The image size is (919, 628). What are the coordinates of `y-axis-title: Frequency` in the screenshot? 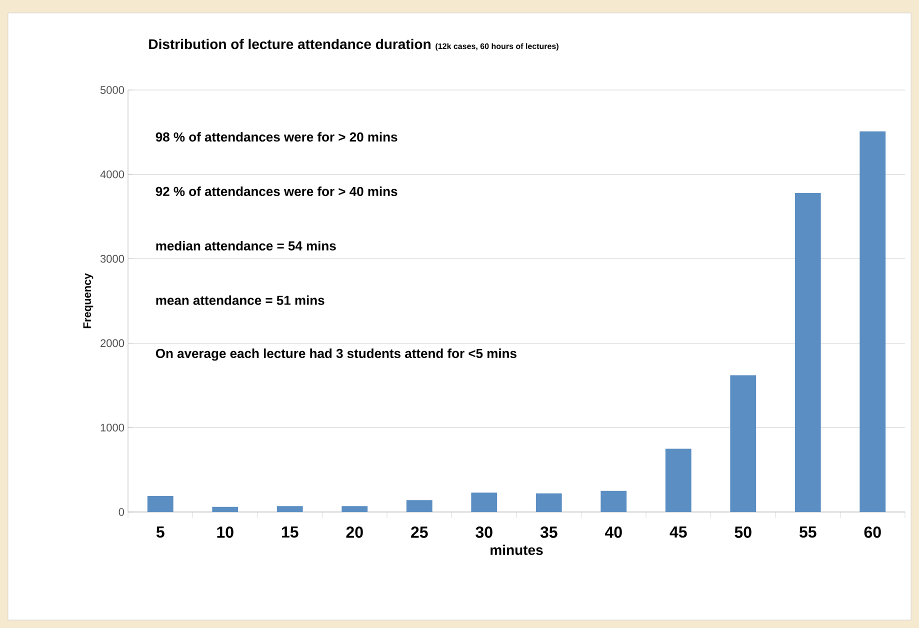 It's located at (88, 300).